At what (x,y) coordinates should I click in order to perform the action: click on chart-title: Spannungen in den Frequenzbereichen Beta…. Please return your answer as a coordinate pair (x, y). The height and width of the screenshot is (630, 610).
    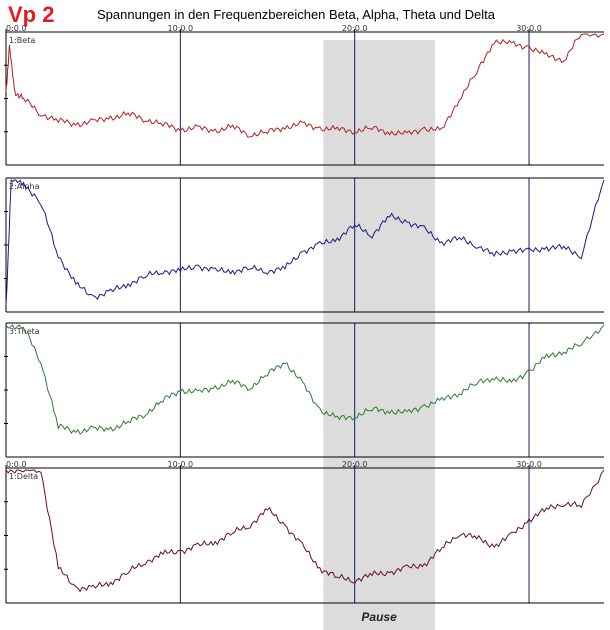
    Looking at the image, I should click on (296, 14).